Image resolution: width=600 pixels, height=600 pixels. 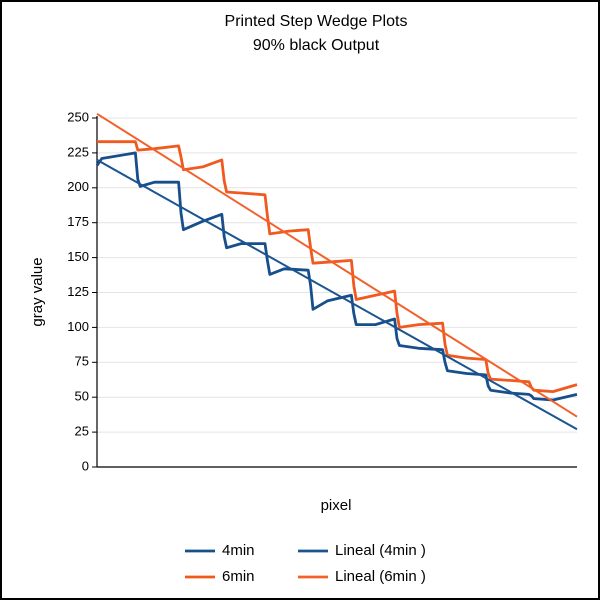 I want to click on legend-label: 6min, so click(x=238, y=576).